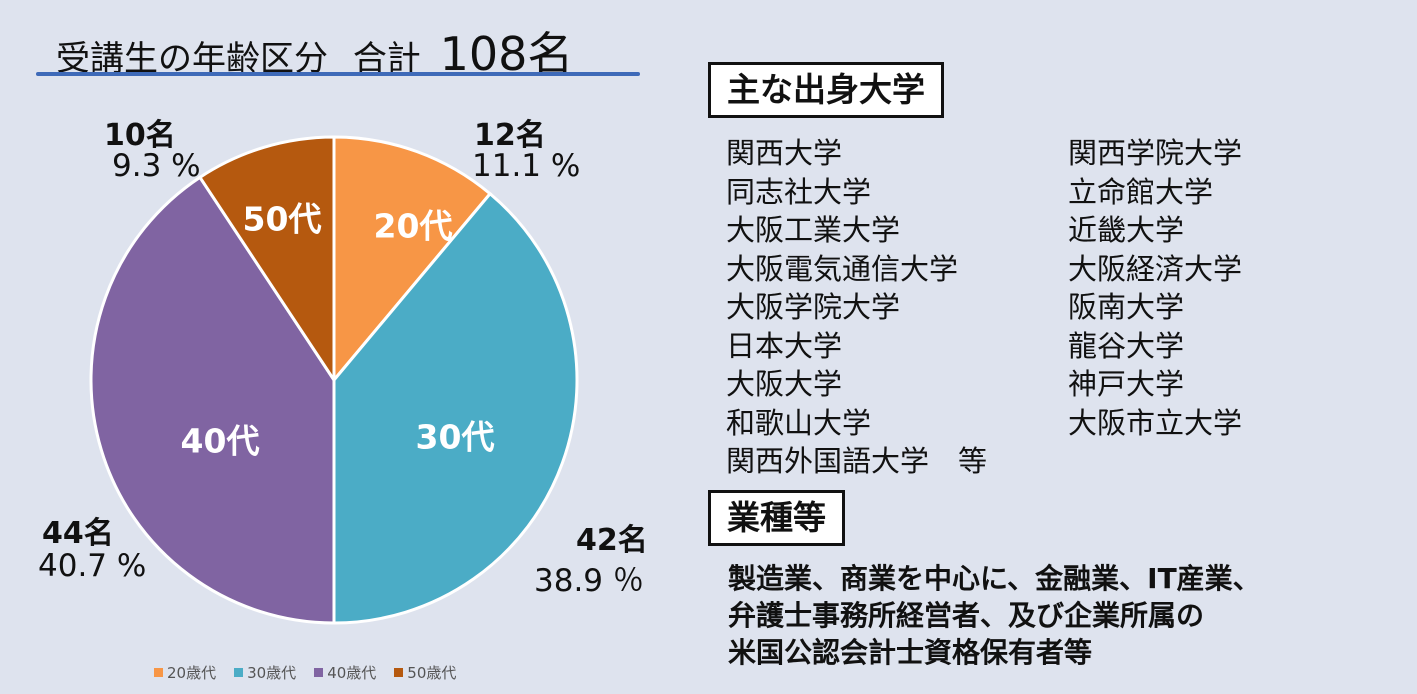 The height and width of the screenshot is (694, 1417). I want to click on university-item: 関西外国語大学 等, so click(857, 461).